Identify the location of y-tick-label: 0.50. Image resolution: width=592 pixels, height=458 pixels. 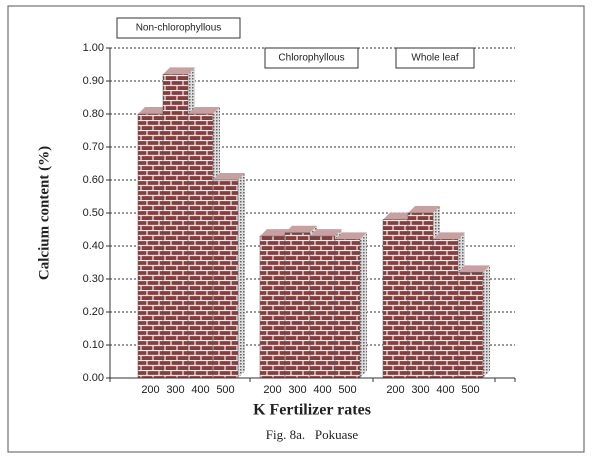
(93, 213).